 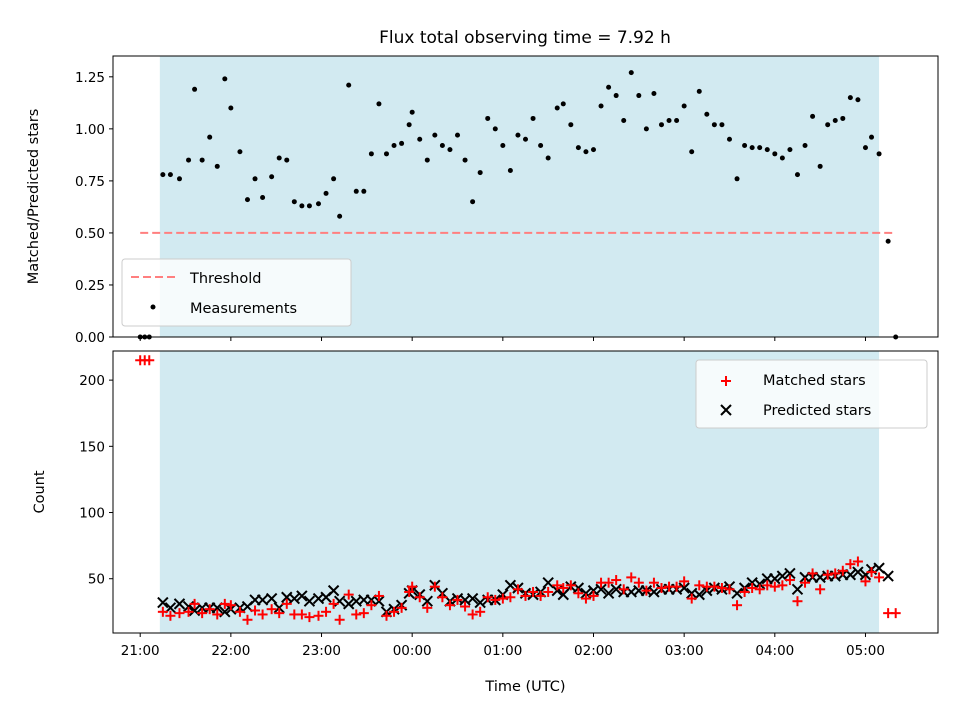 What do you see at coordinates (811, 394) in the screenshot?
I see `bottom-legend-box` at bounding box center [811, 394].